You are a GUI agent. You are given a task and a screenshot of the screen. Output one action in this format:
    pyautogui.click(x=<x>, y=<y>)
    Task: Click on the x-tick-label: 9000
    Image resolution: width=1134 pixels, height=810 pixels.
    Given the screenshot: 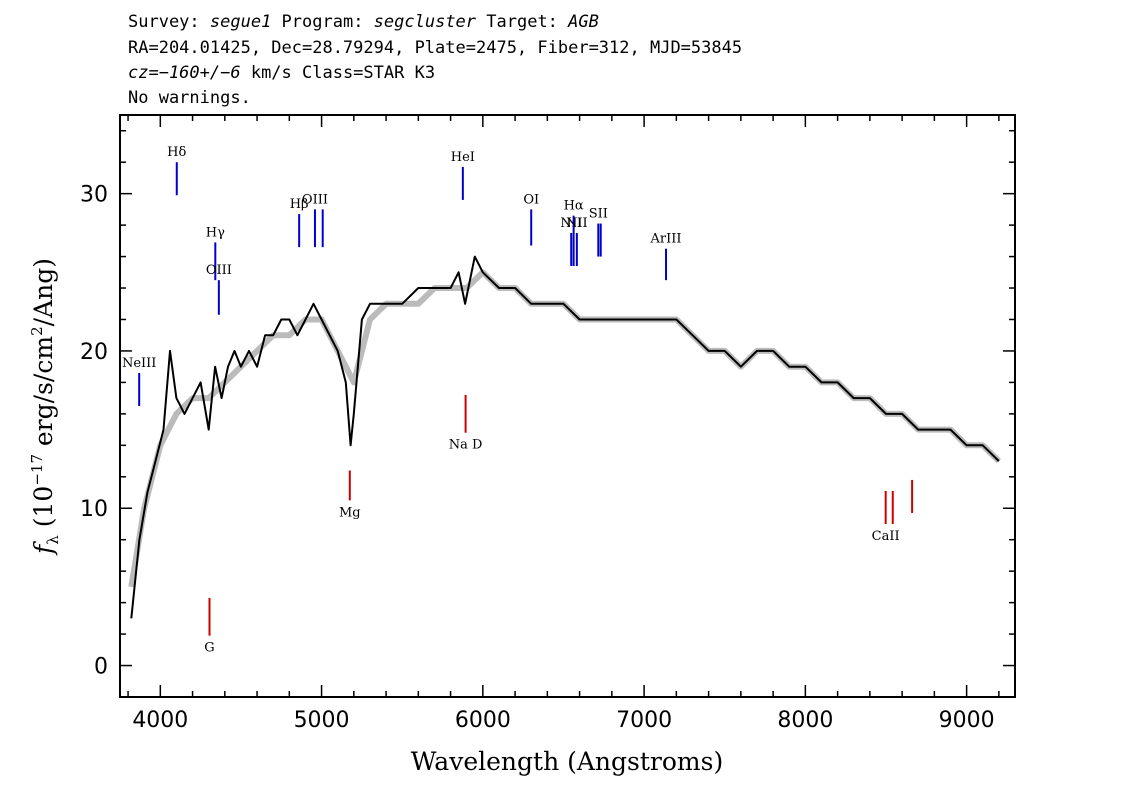 What is the action you would take?
    pyautogui.click(x=967, y=720)
    